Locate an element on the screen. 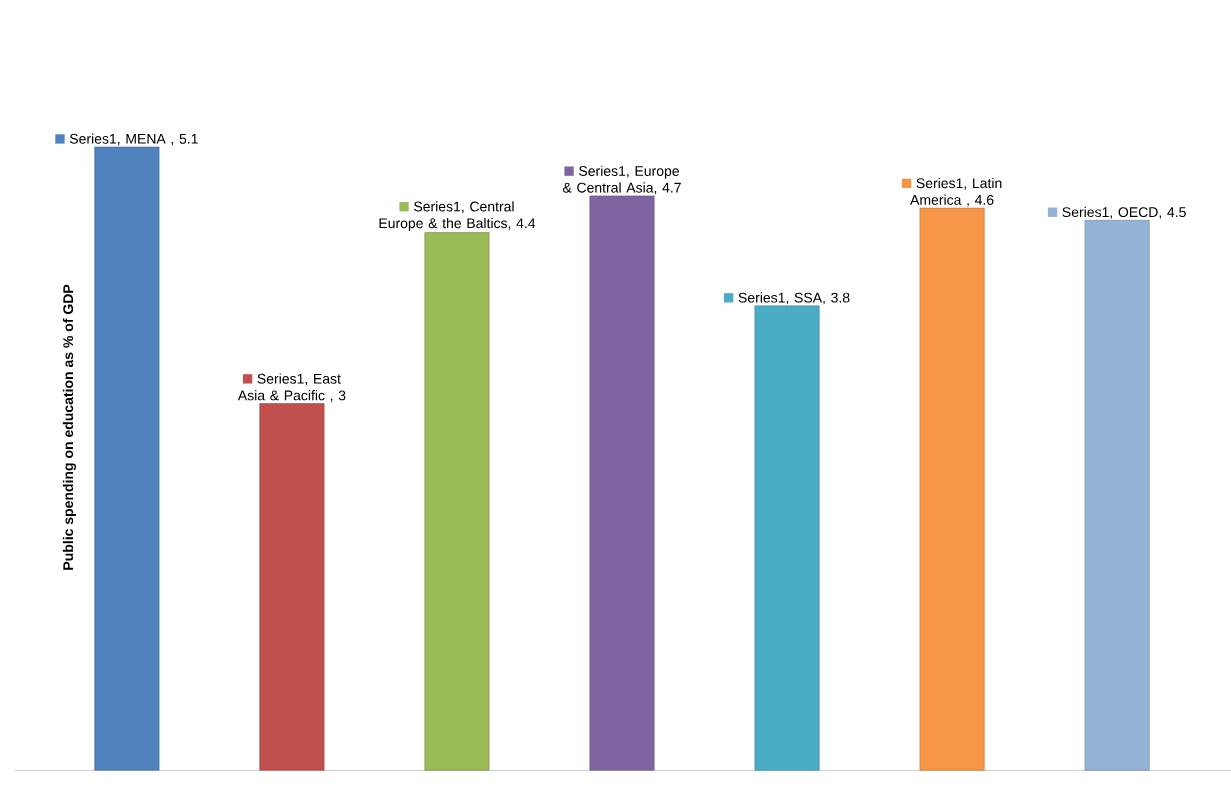  data-label: Series1, OECD, 4.5 is located at coordinates (1124, 212).